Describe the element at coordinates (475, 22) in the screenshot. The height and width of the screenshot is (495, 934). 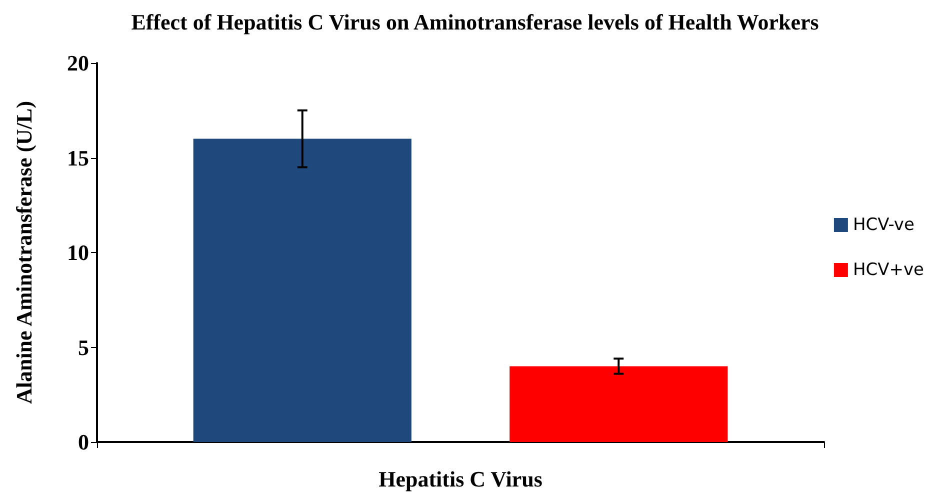
I see `chart-title: Effect of Hepatitis C Virus on Aminotransferase levels of Health Workers` at that location.